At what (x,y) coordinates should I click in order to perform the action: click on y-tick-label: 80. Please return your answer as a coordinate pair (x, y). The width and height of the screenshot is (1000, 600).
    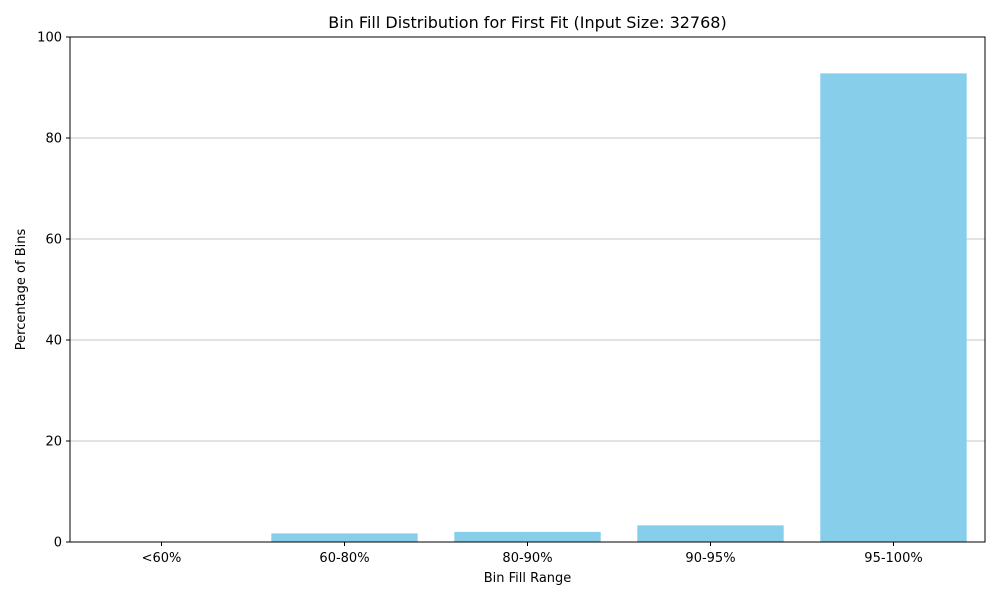
    Looking at the image, I should click on (53, 139).